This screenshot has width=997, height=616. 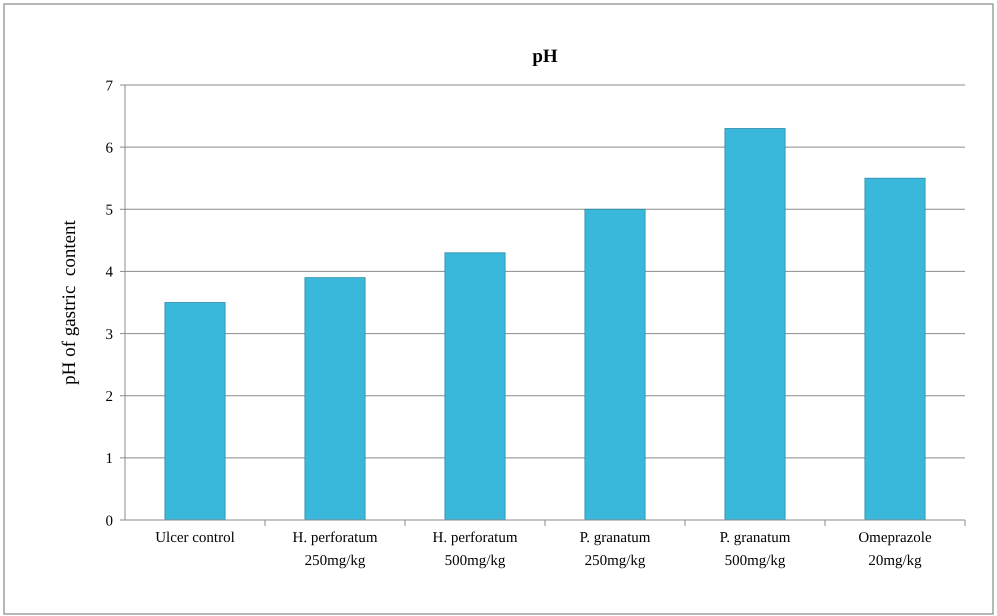 I want to click on y-tick-label: 6, so click(x=110, y=148).